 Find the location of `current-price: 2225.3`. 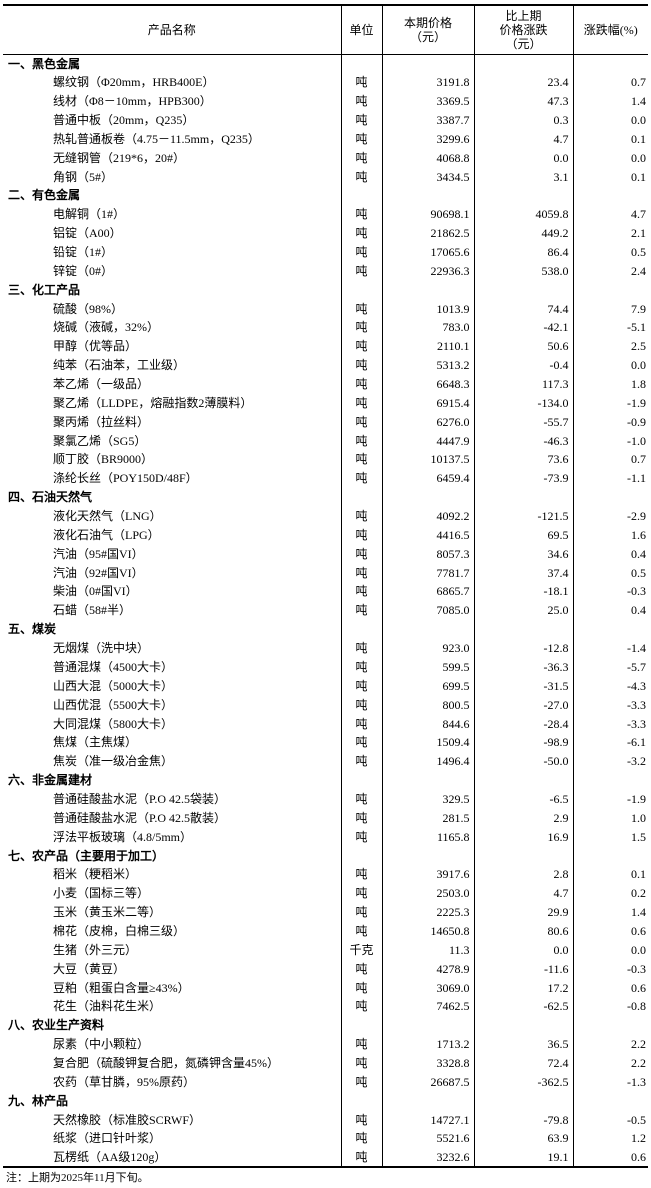

current-price: 2225.3 is located at coordinates (427, 912).